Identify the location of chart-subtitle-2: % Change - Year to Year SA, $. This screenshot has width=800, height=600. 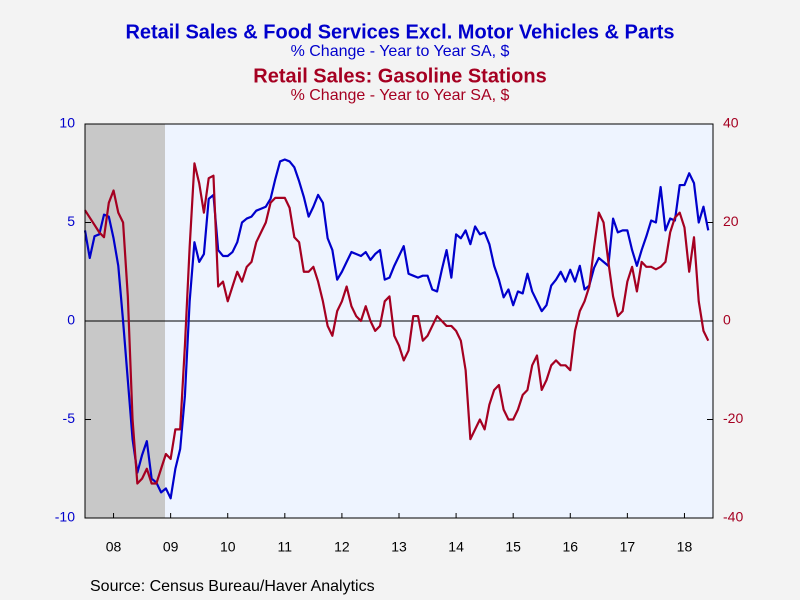
(400, 95).